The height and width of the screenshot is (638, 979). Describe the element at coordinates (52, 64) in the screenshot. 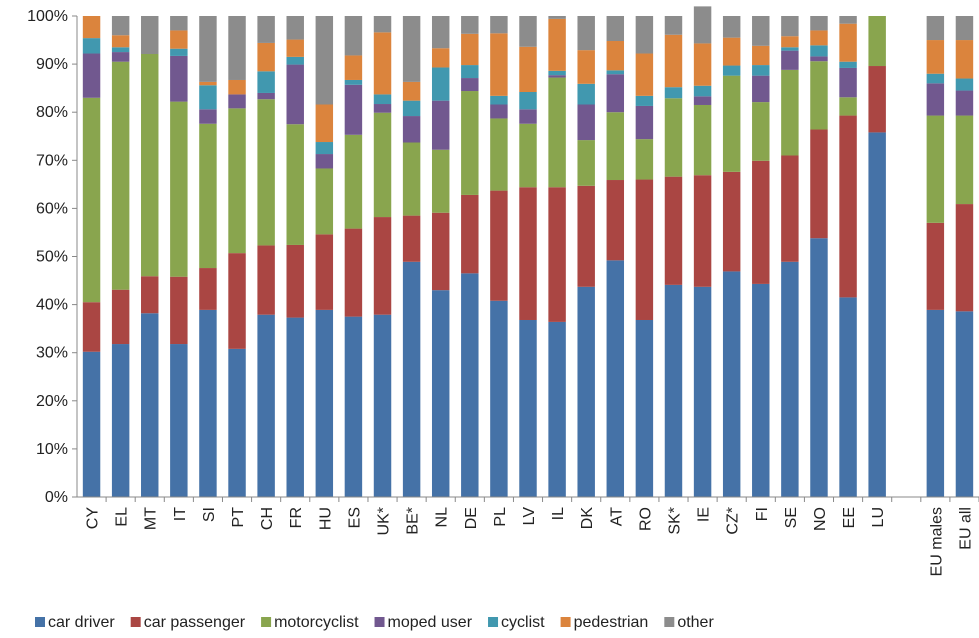

I see `y-tick-label: 90%` at that location.